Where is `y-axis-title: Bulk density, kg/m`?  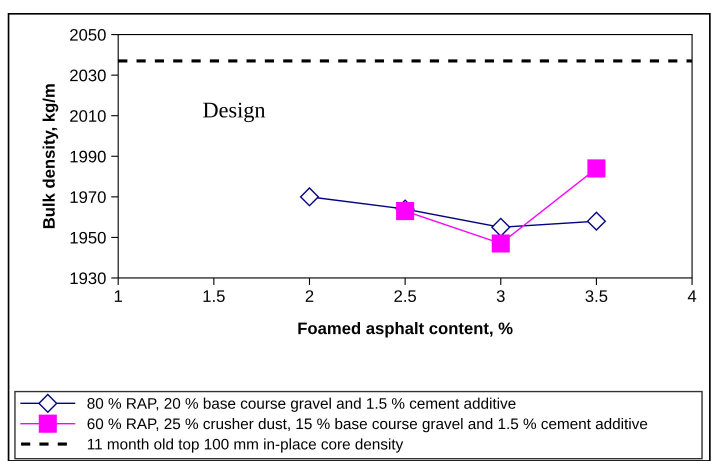 y-axis-title: Bulk density, kg/m is located at coordinates (50, 156).